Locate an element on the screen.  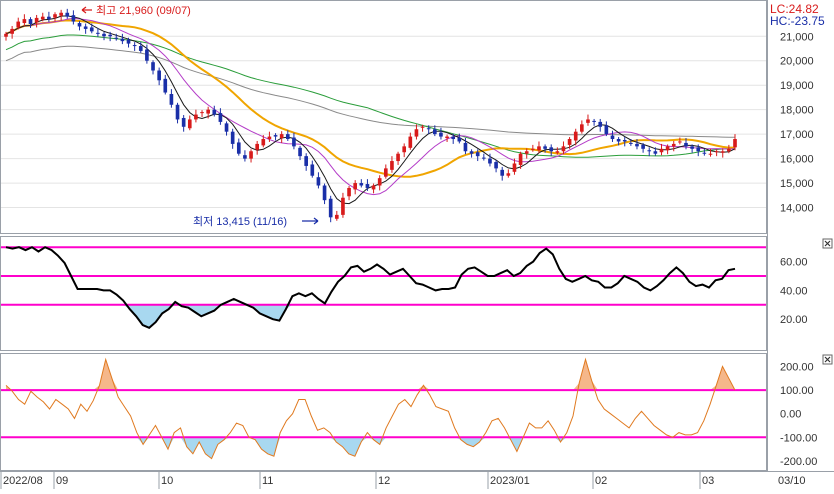
date-label: 2022/08 is located at coordinates (23, 481).